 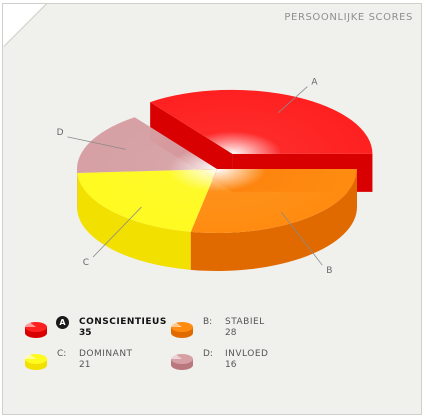 What do you see at coordinates (208, 322) in the screenshot?
I see `legend-letter: B:` at bounding box center [208, 322].